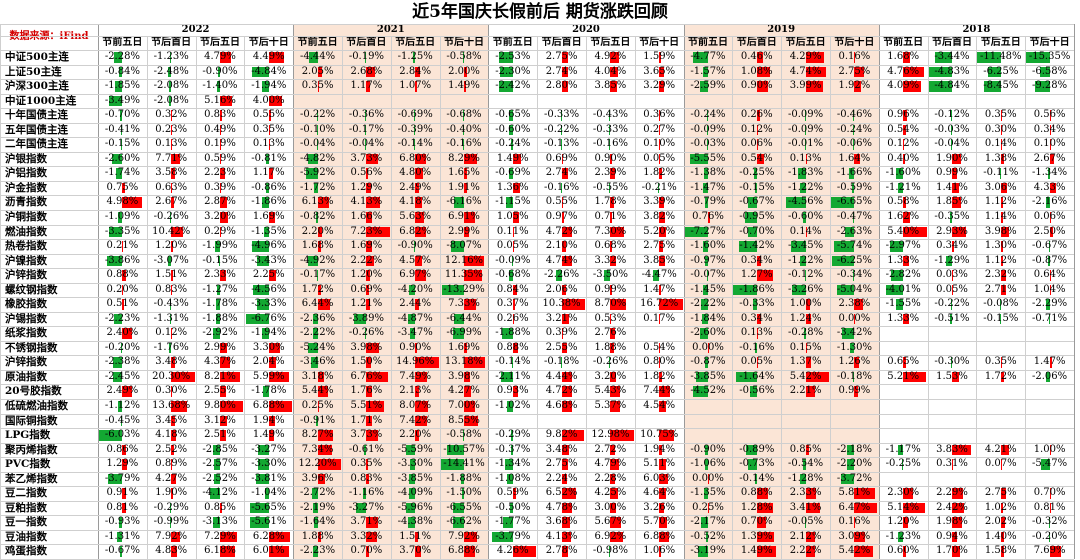 This screenshot has width=1080, height=560. Describe the element at coordinates (122, 522) in the screenshot. I see `value-label: -0.93%` at that location.